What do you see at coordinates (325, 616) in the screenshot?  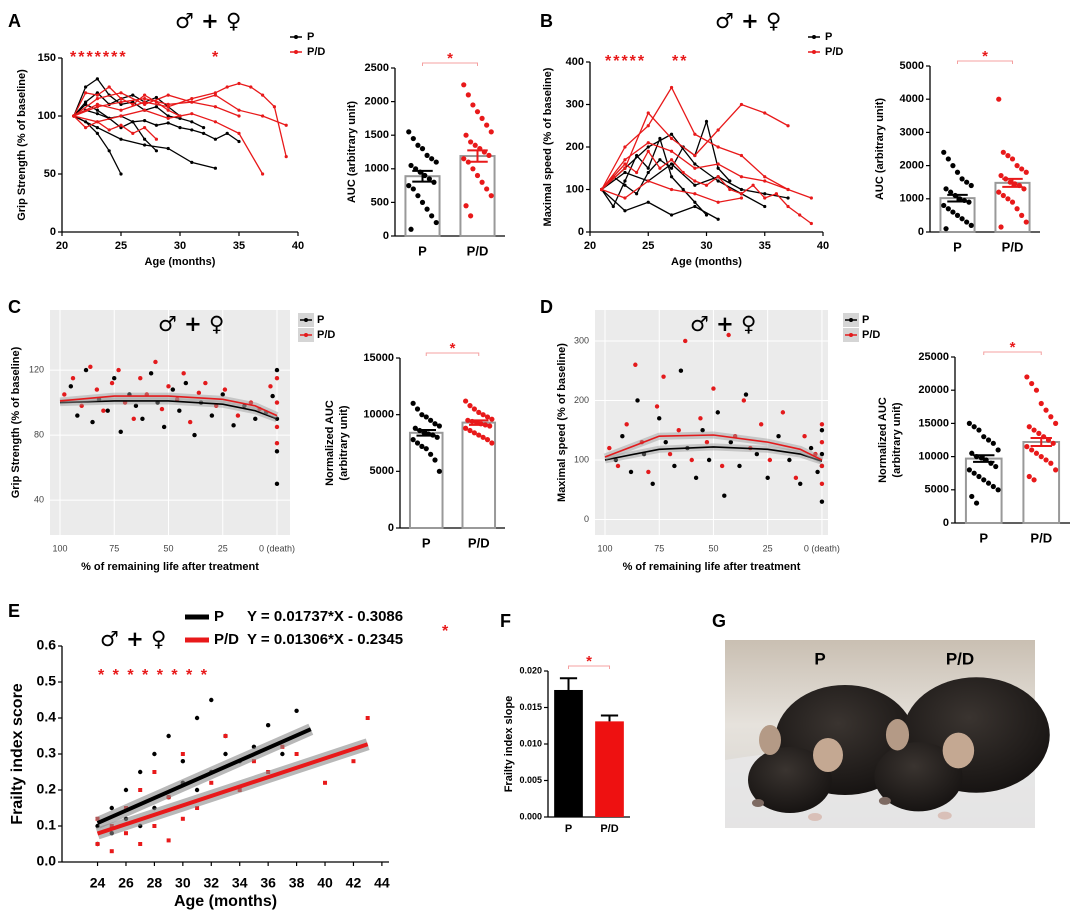 I see `legend-equation: Y = 0.01737*X - 0.3086` at bounding box center [325, 616].